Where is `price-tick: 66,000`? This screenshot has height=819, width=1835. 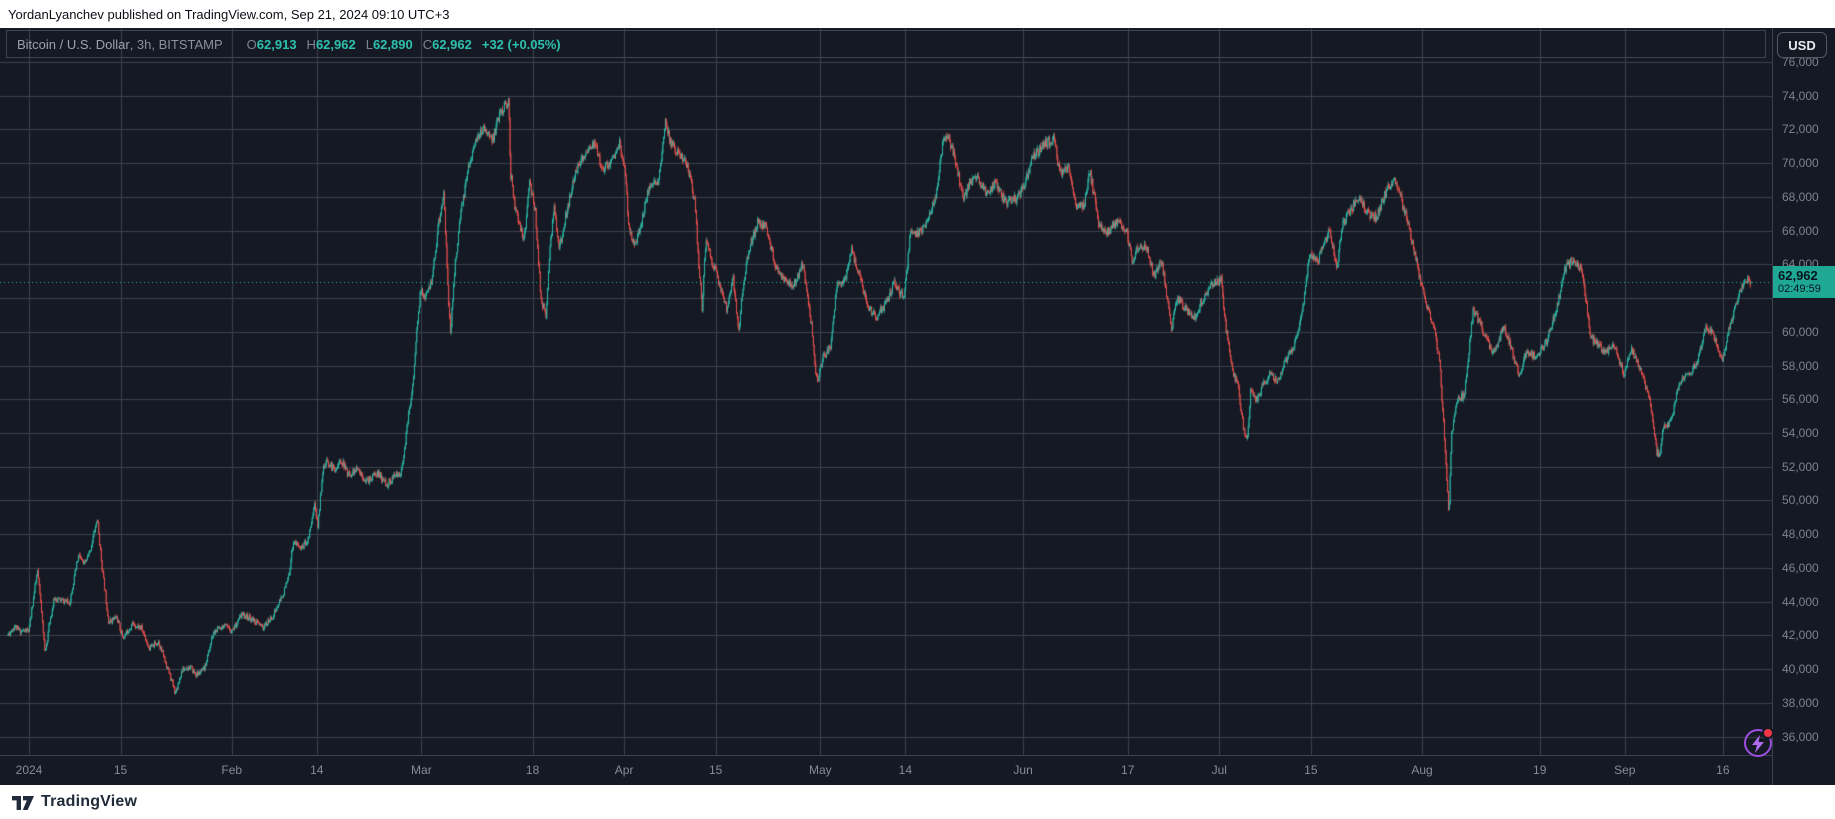
price-tick: 66,000 is located at coordinates (1800, 230).